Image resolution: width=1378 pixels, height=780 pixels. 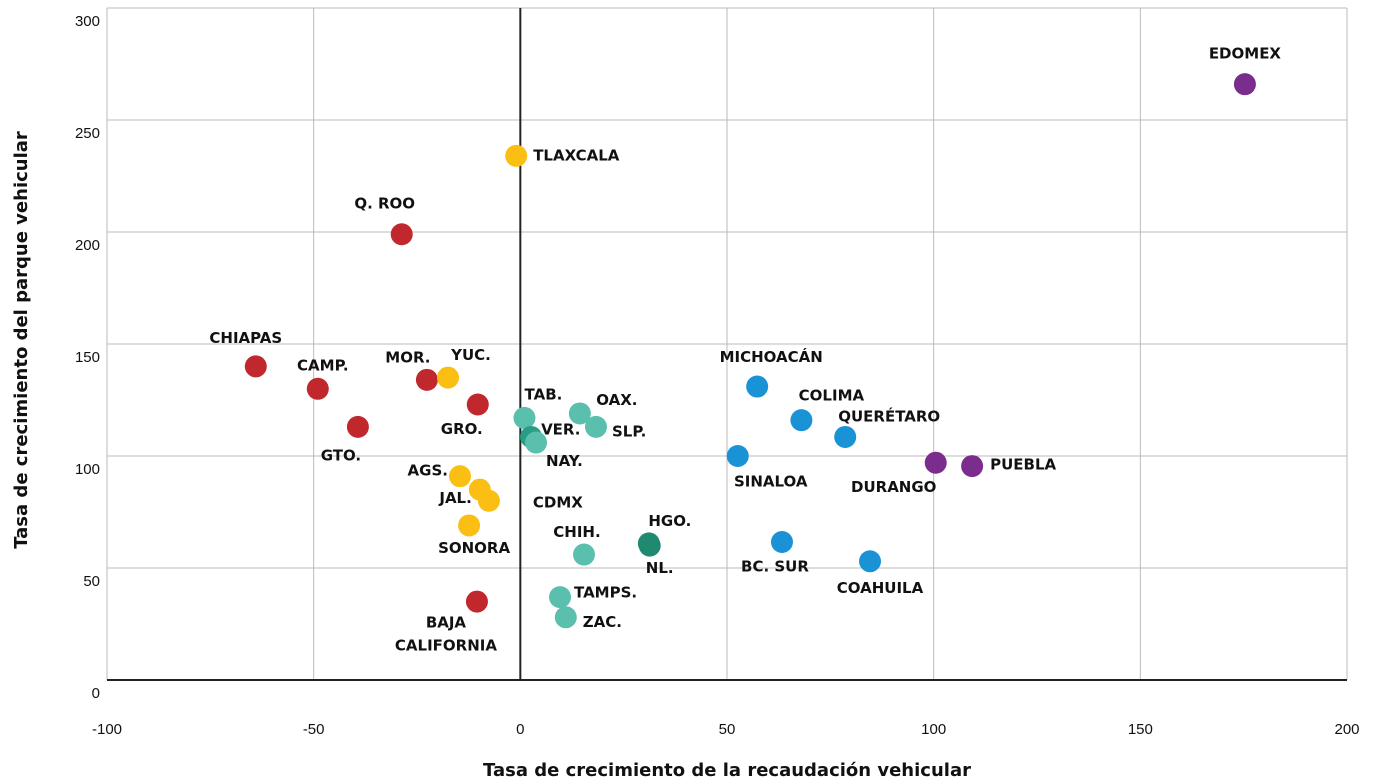 I want to click on point-label: EDOMEX, so click(x=1245, y=54).